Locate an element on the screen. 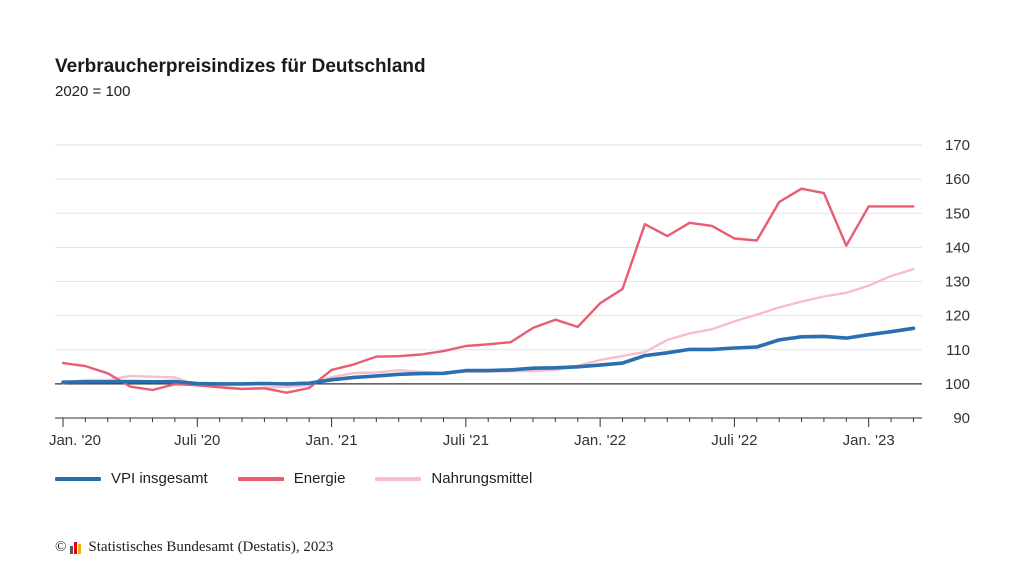 The height and width of the screenshot is (576, 1024). x-tick-label: Juli '21 is located at coordinates (466, 440).